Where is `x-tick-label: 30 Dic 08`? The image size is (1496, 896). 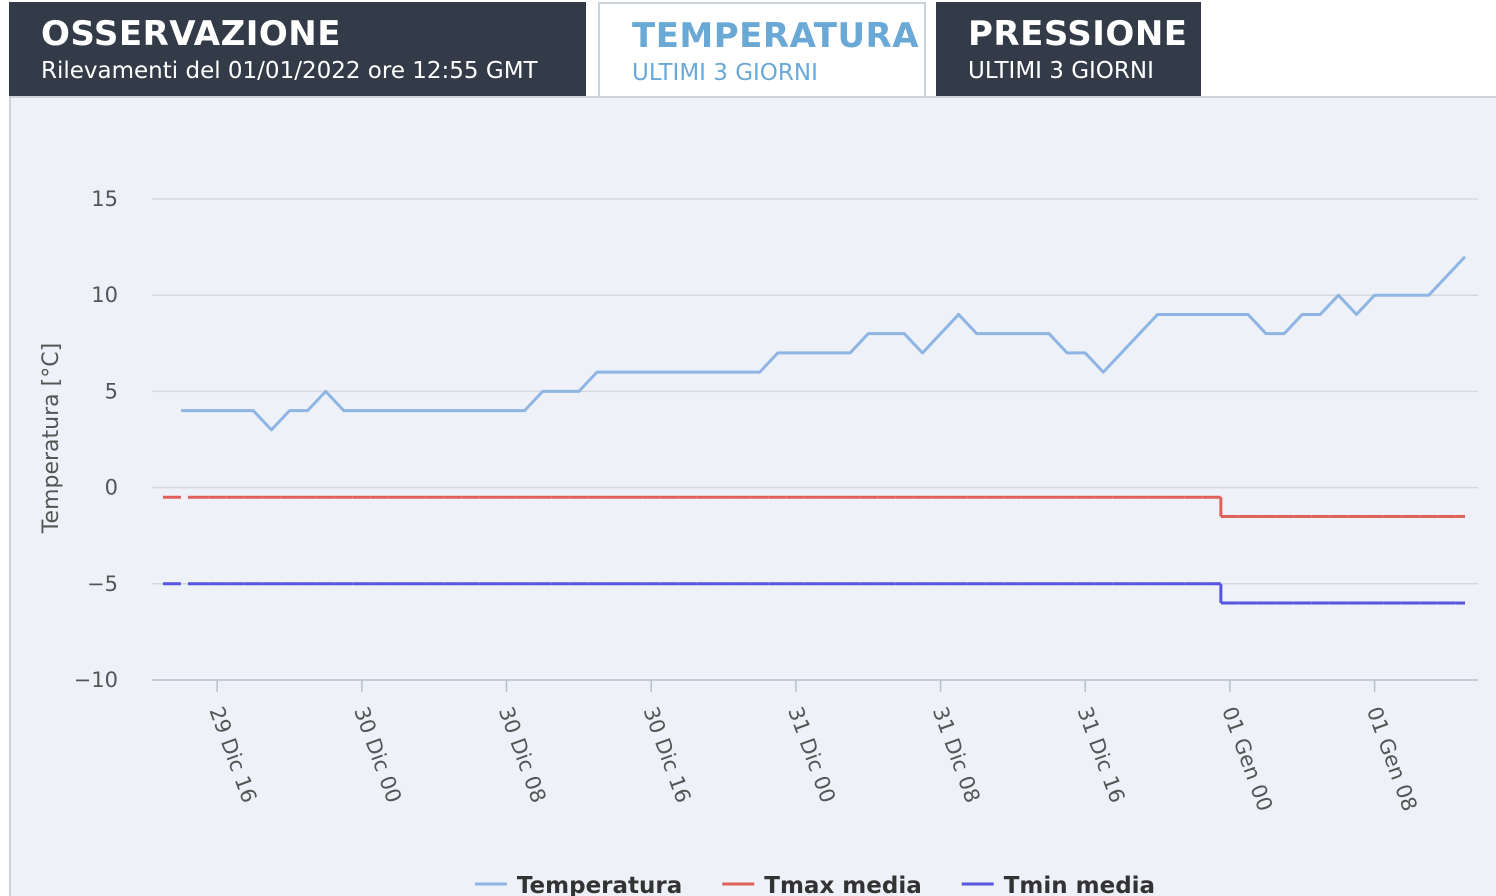
x-tick-label: 30 Dic 08 is located at coordinates (522, 755).